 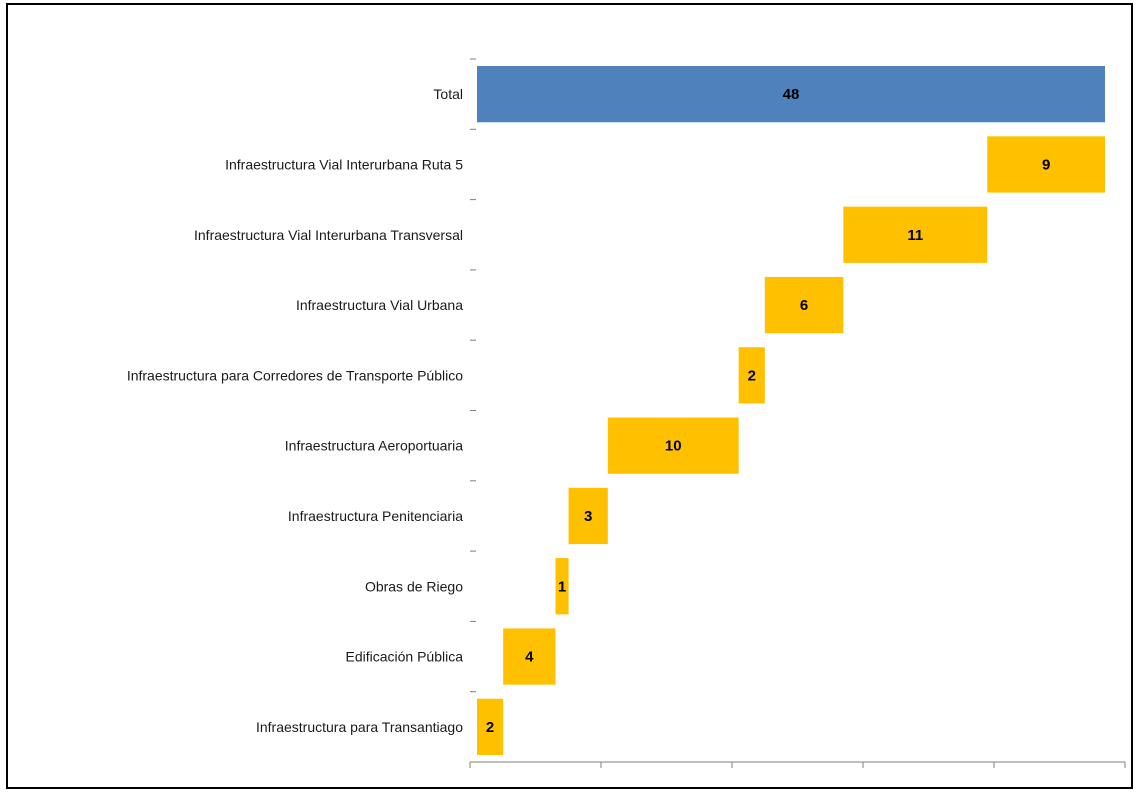 What do you see at coordinates (375, 516) in the screenshot?
I see `category-label: Infraestructura Penitenciaria` at bounding box center [375, 516].